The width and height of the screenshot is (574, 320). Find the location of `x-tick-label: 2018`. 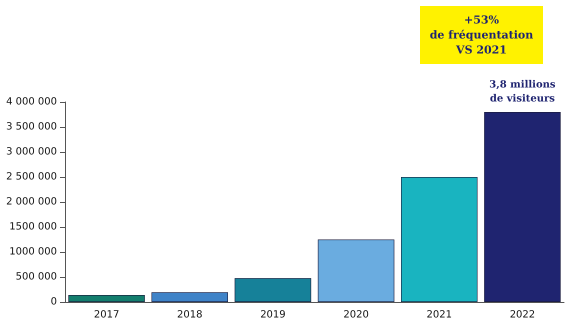

x-tick-label: 2018 is located at coordinates (189, 315).